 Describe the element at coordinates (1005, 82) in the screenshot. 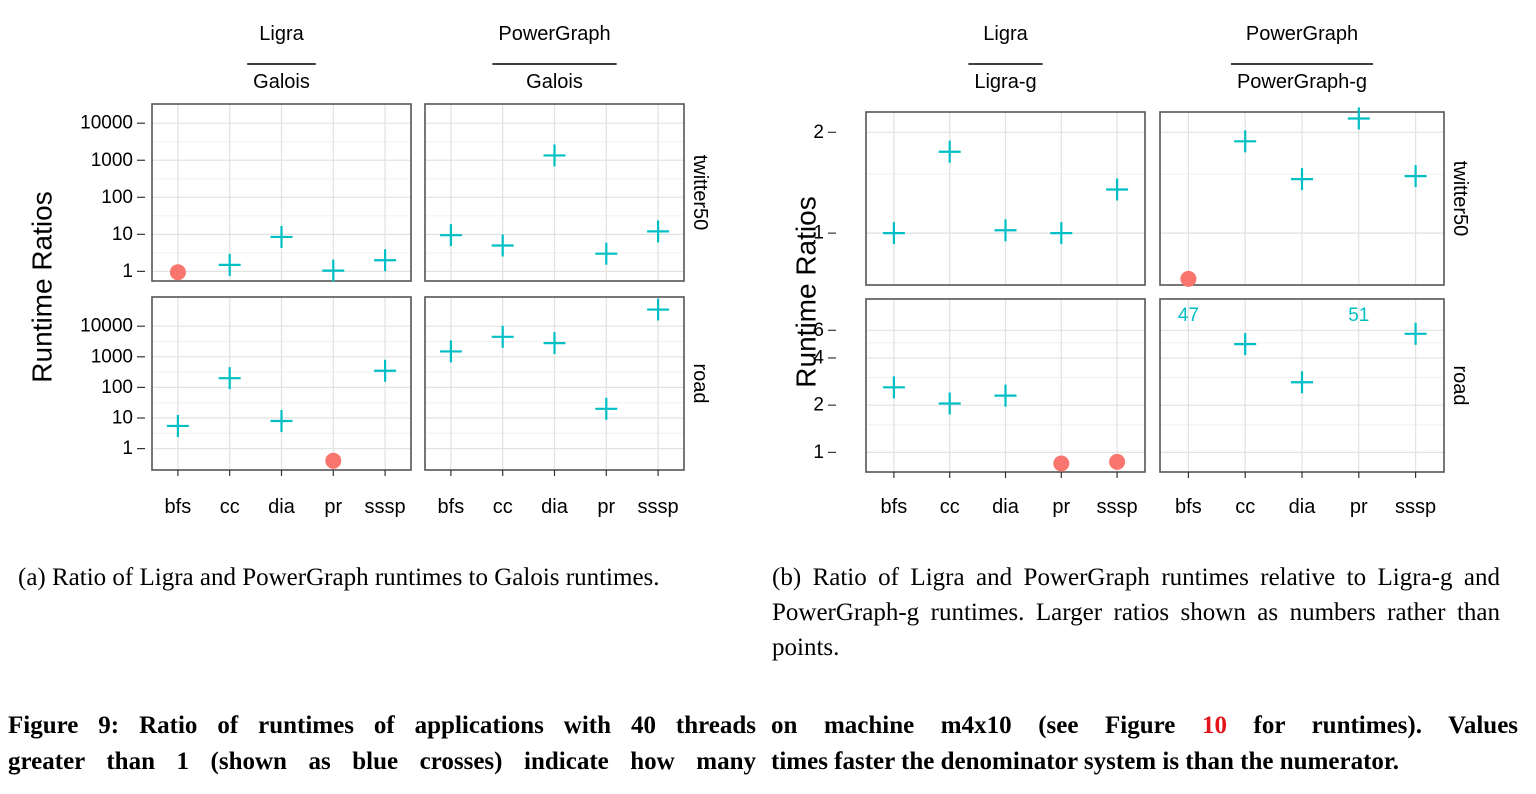

I see `column-denominator-label: Ligra-g` at that location.